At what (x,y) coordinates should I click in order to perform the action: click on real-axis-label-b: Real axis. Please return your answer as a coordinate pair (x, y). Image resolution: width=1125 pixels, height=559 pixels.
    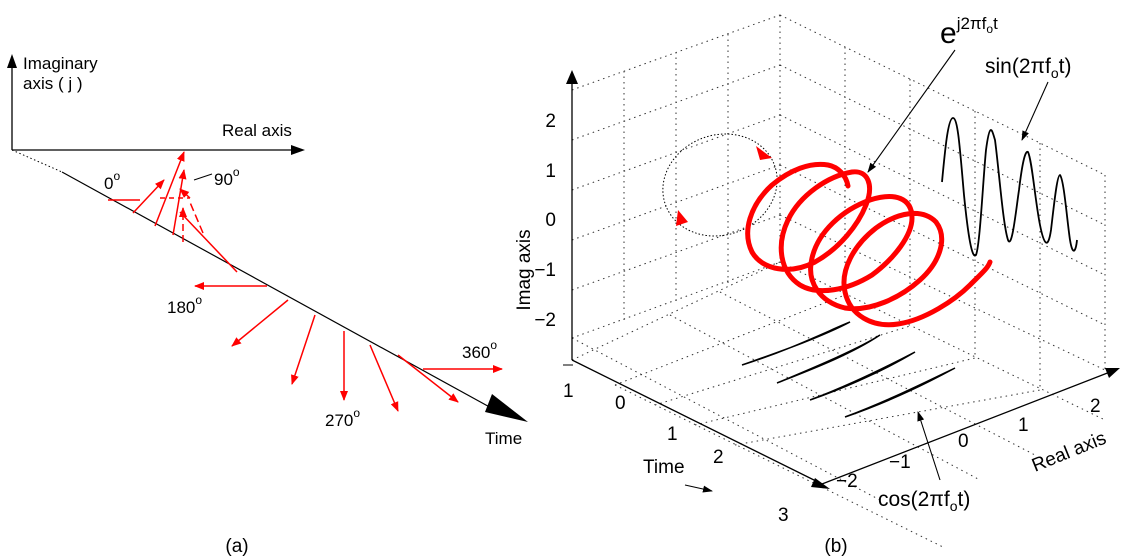
    Looking at the image, I should click on (1069, 452).